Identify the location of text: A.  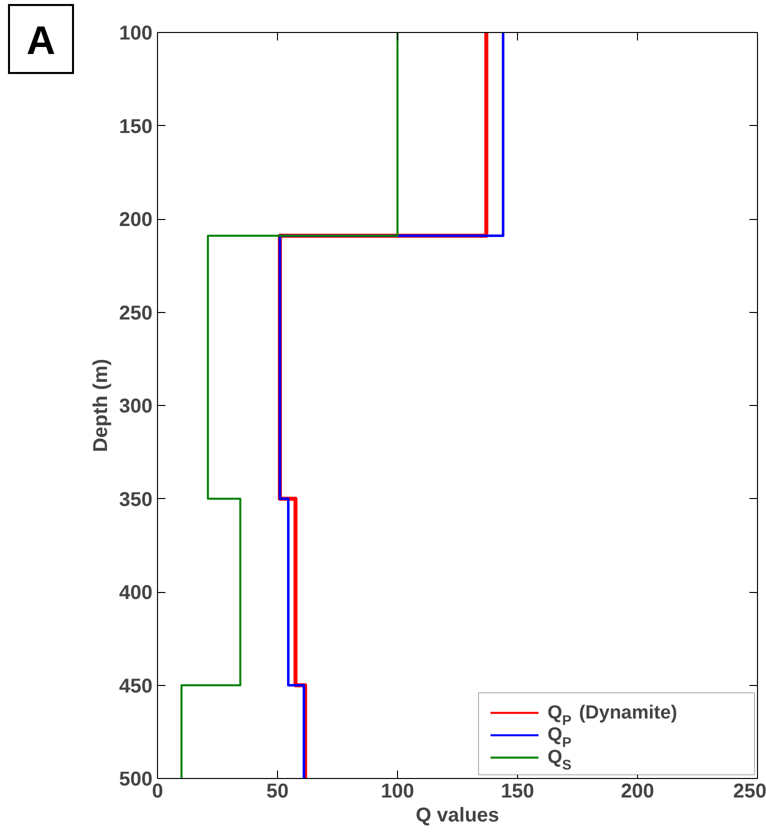
(41, 41).